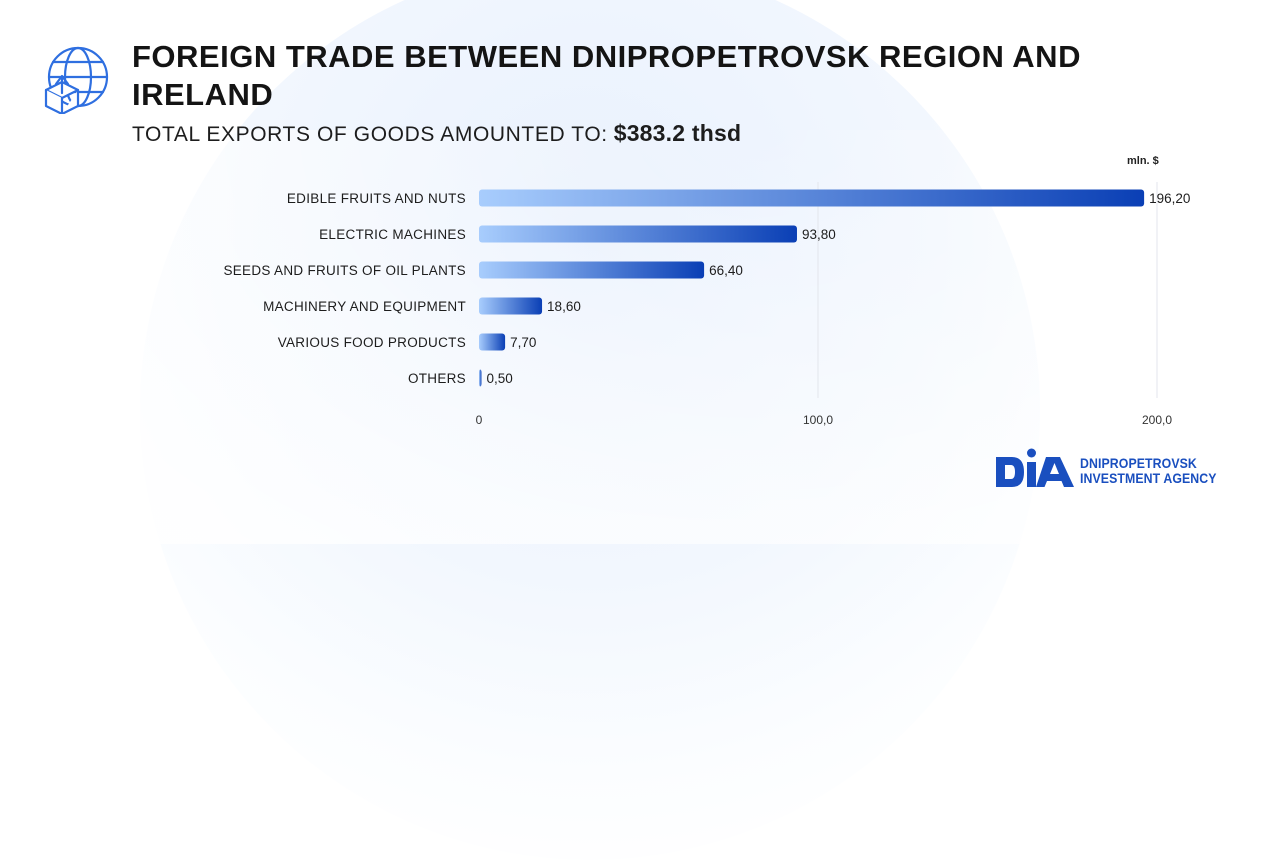  I want to click on category-label: MACHINERY AND EQUIPMENT, so click(364, 306).